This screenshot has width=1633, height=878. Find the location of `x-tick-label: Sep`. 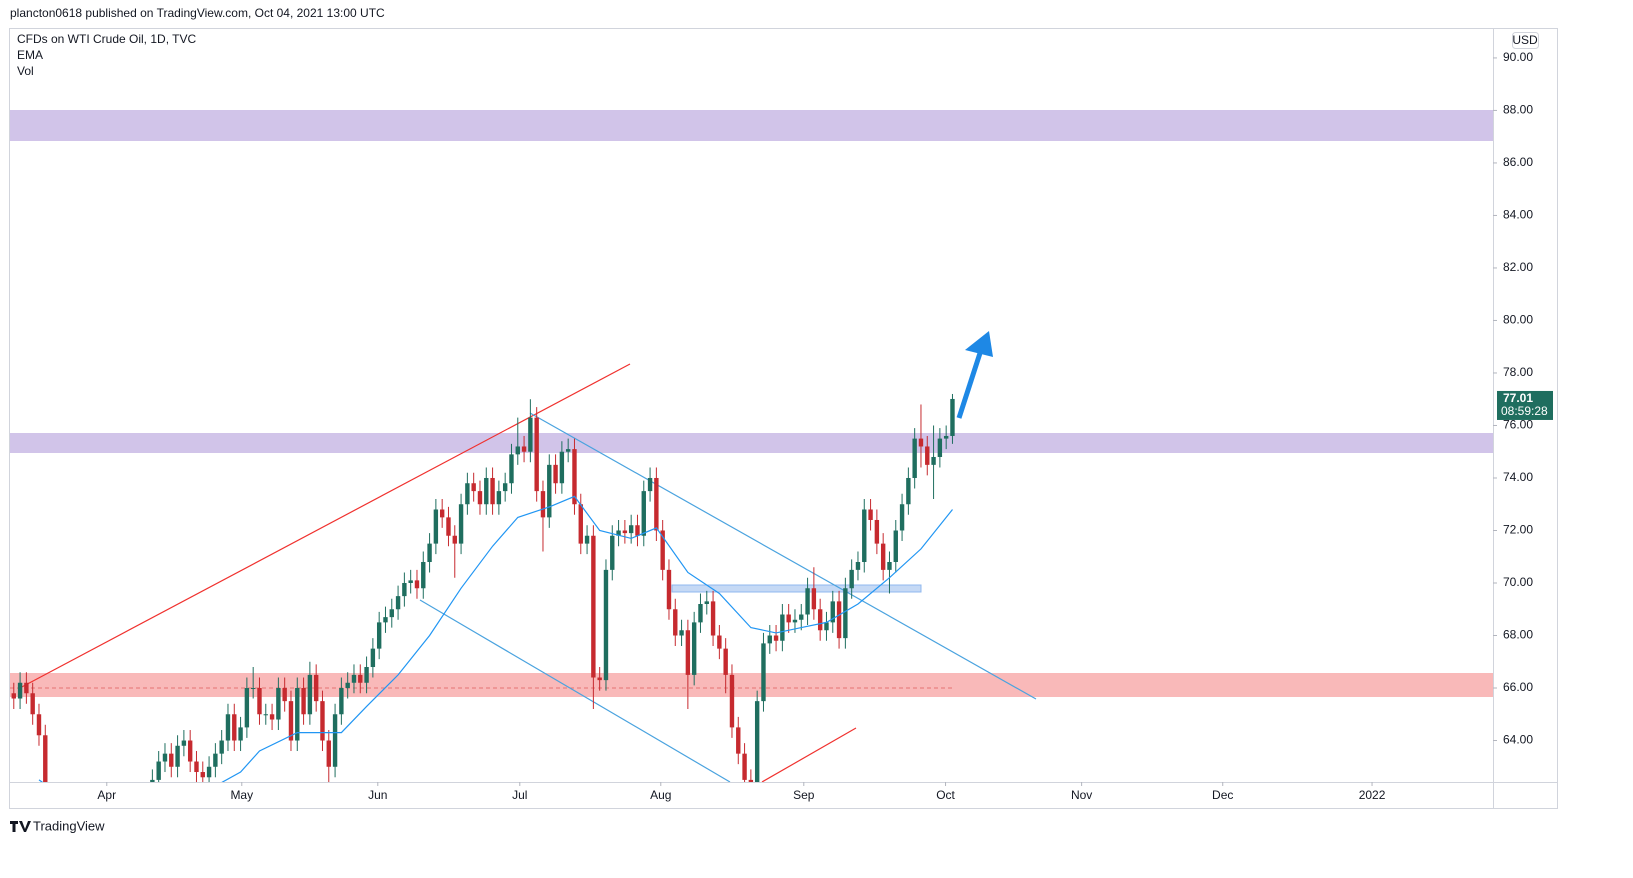

x-tick-label: Sep is located at coordinates (804, 795).